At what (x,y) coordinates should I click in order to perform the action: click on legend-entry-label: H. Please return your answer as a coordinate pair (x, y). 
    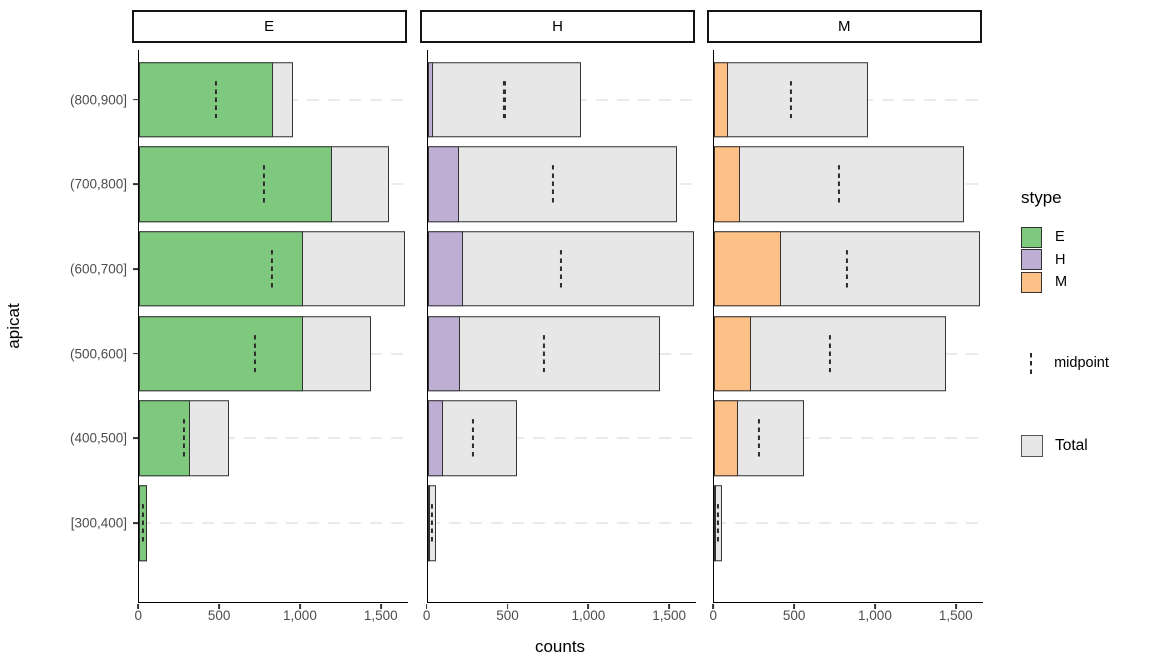
    Looking at the image, I should click on (1060, 259).